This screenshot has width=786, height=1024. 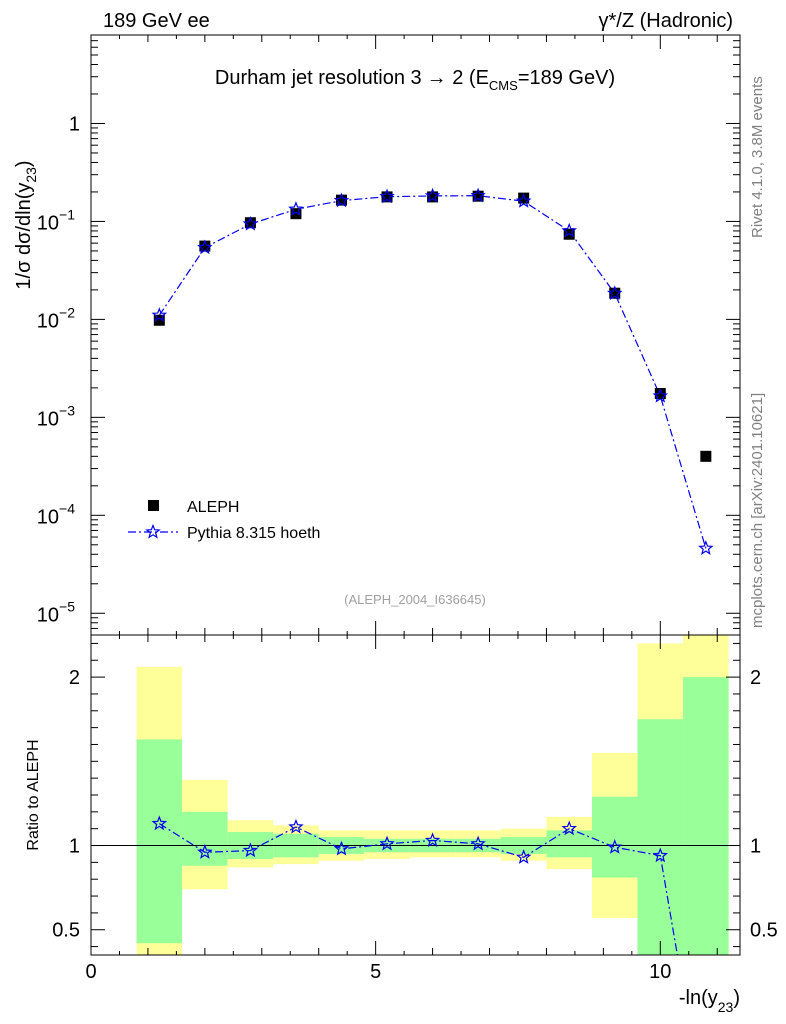 What do you see at coordinates (33, 794) in the screenshot?
I see `ratio-y-axis-label: Ratio to ALEPH` at bounding box center [33, 794].